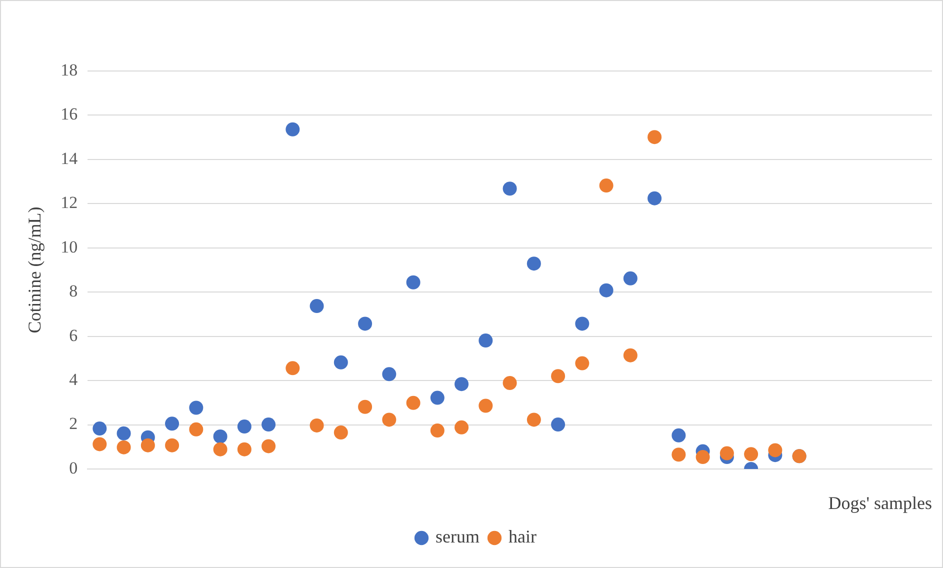 This screenshot has width=943, height=568. I want to click on y-axis-title: Cotinine (ng/mL), so click(34, 270).